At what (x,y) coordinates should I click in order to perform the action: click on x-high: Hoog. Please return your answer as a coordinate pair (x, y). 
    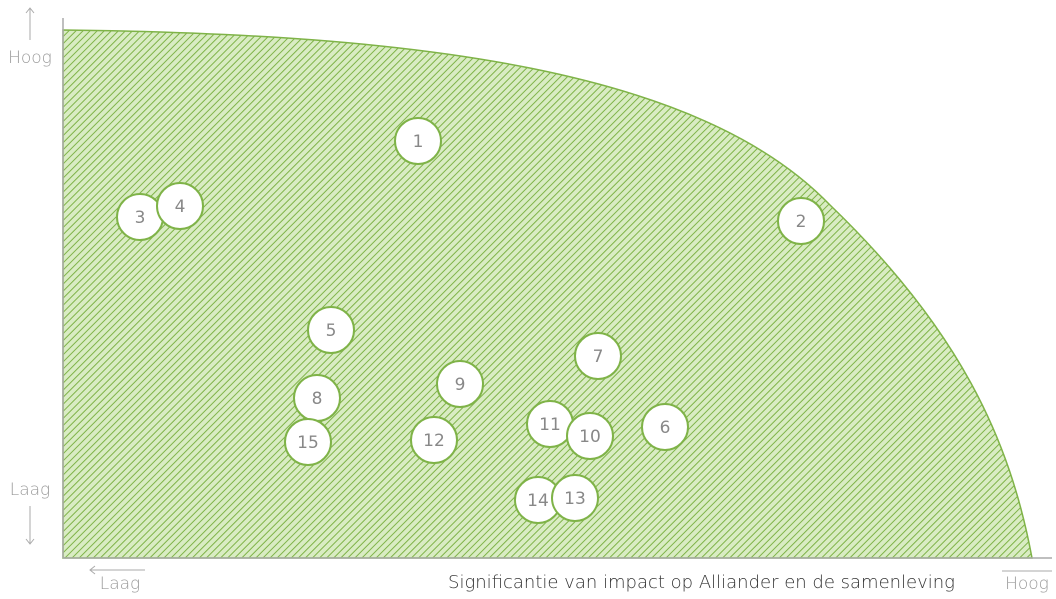
    Looking at the image, I should click on (1027, 584).